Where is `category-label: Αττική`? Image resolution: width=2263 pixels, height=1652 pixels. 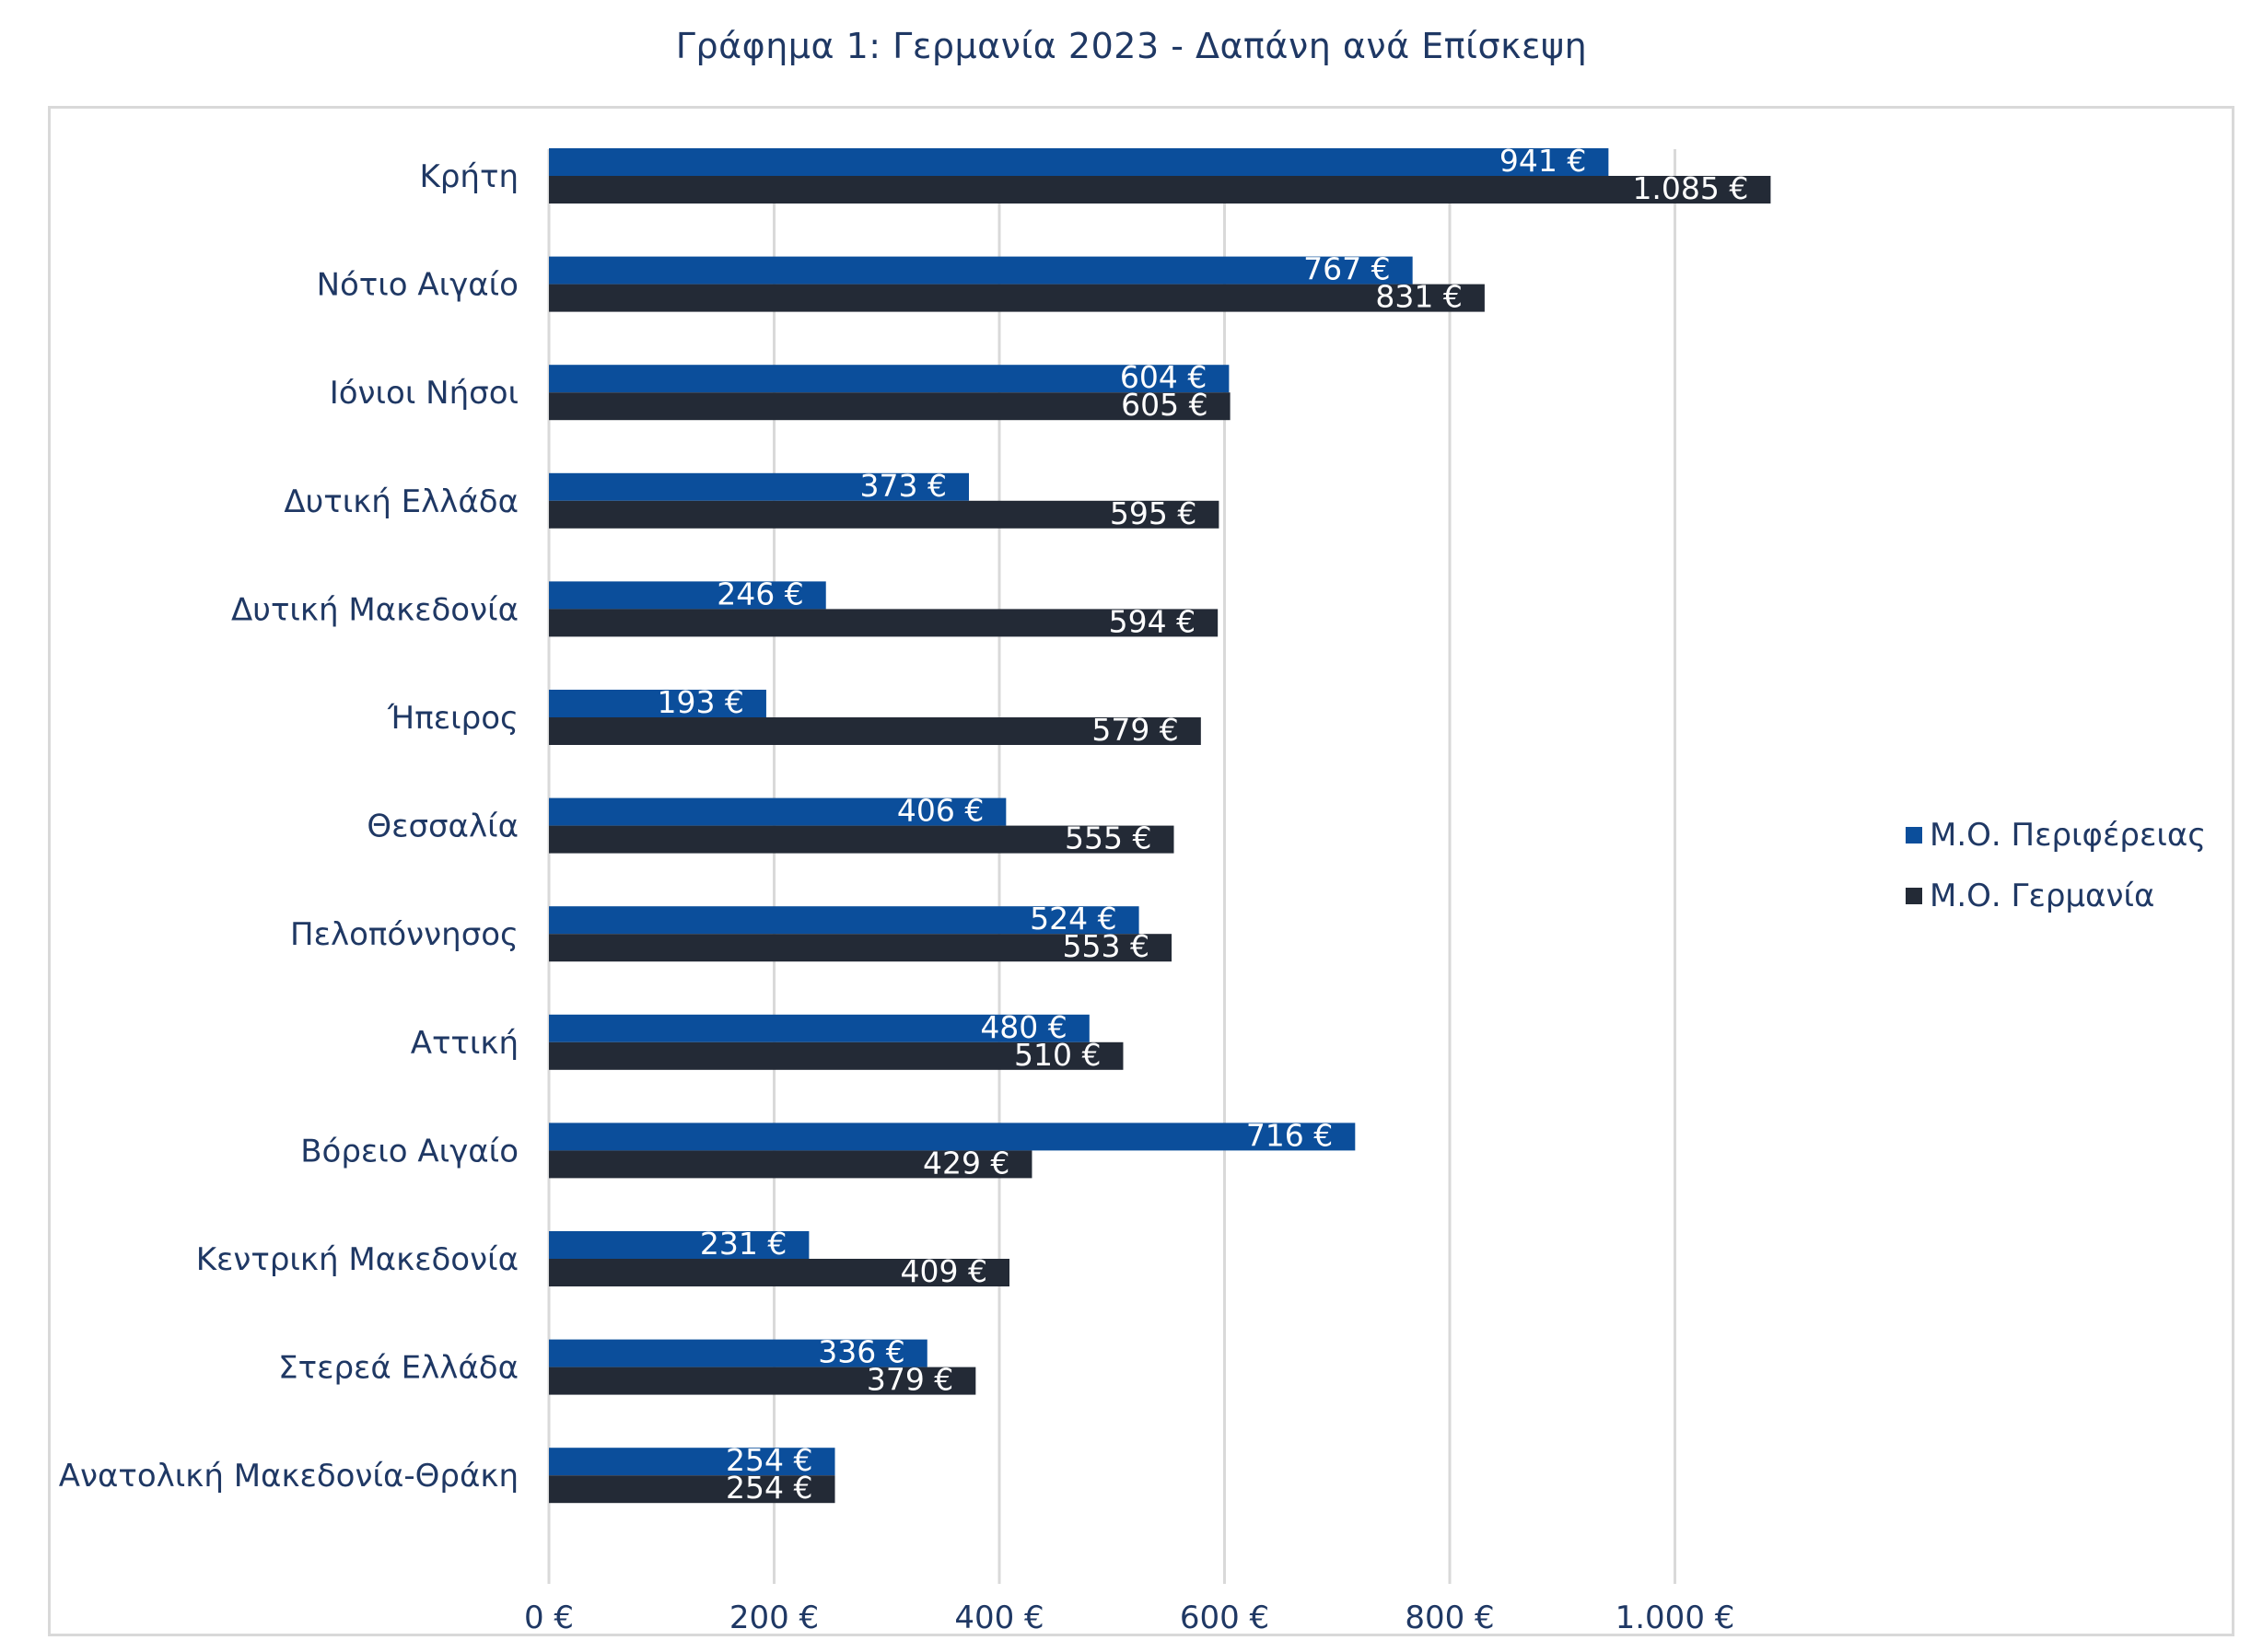 category-label: Αττική is located at coordinates (465, 1043).